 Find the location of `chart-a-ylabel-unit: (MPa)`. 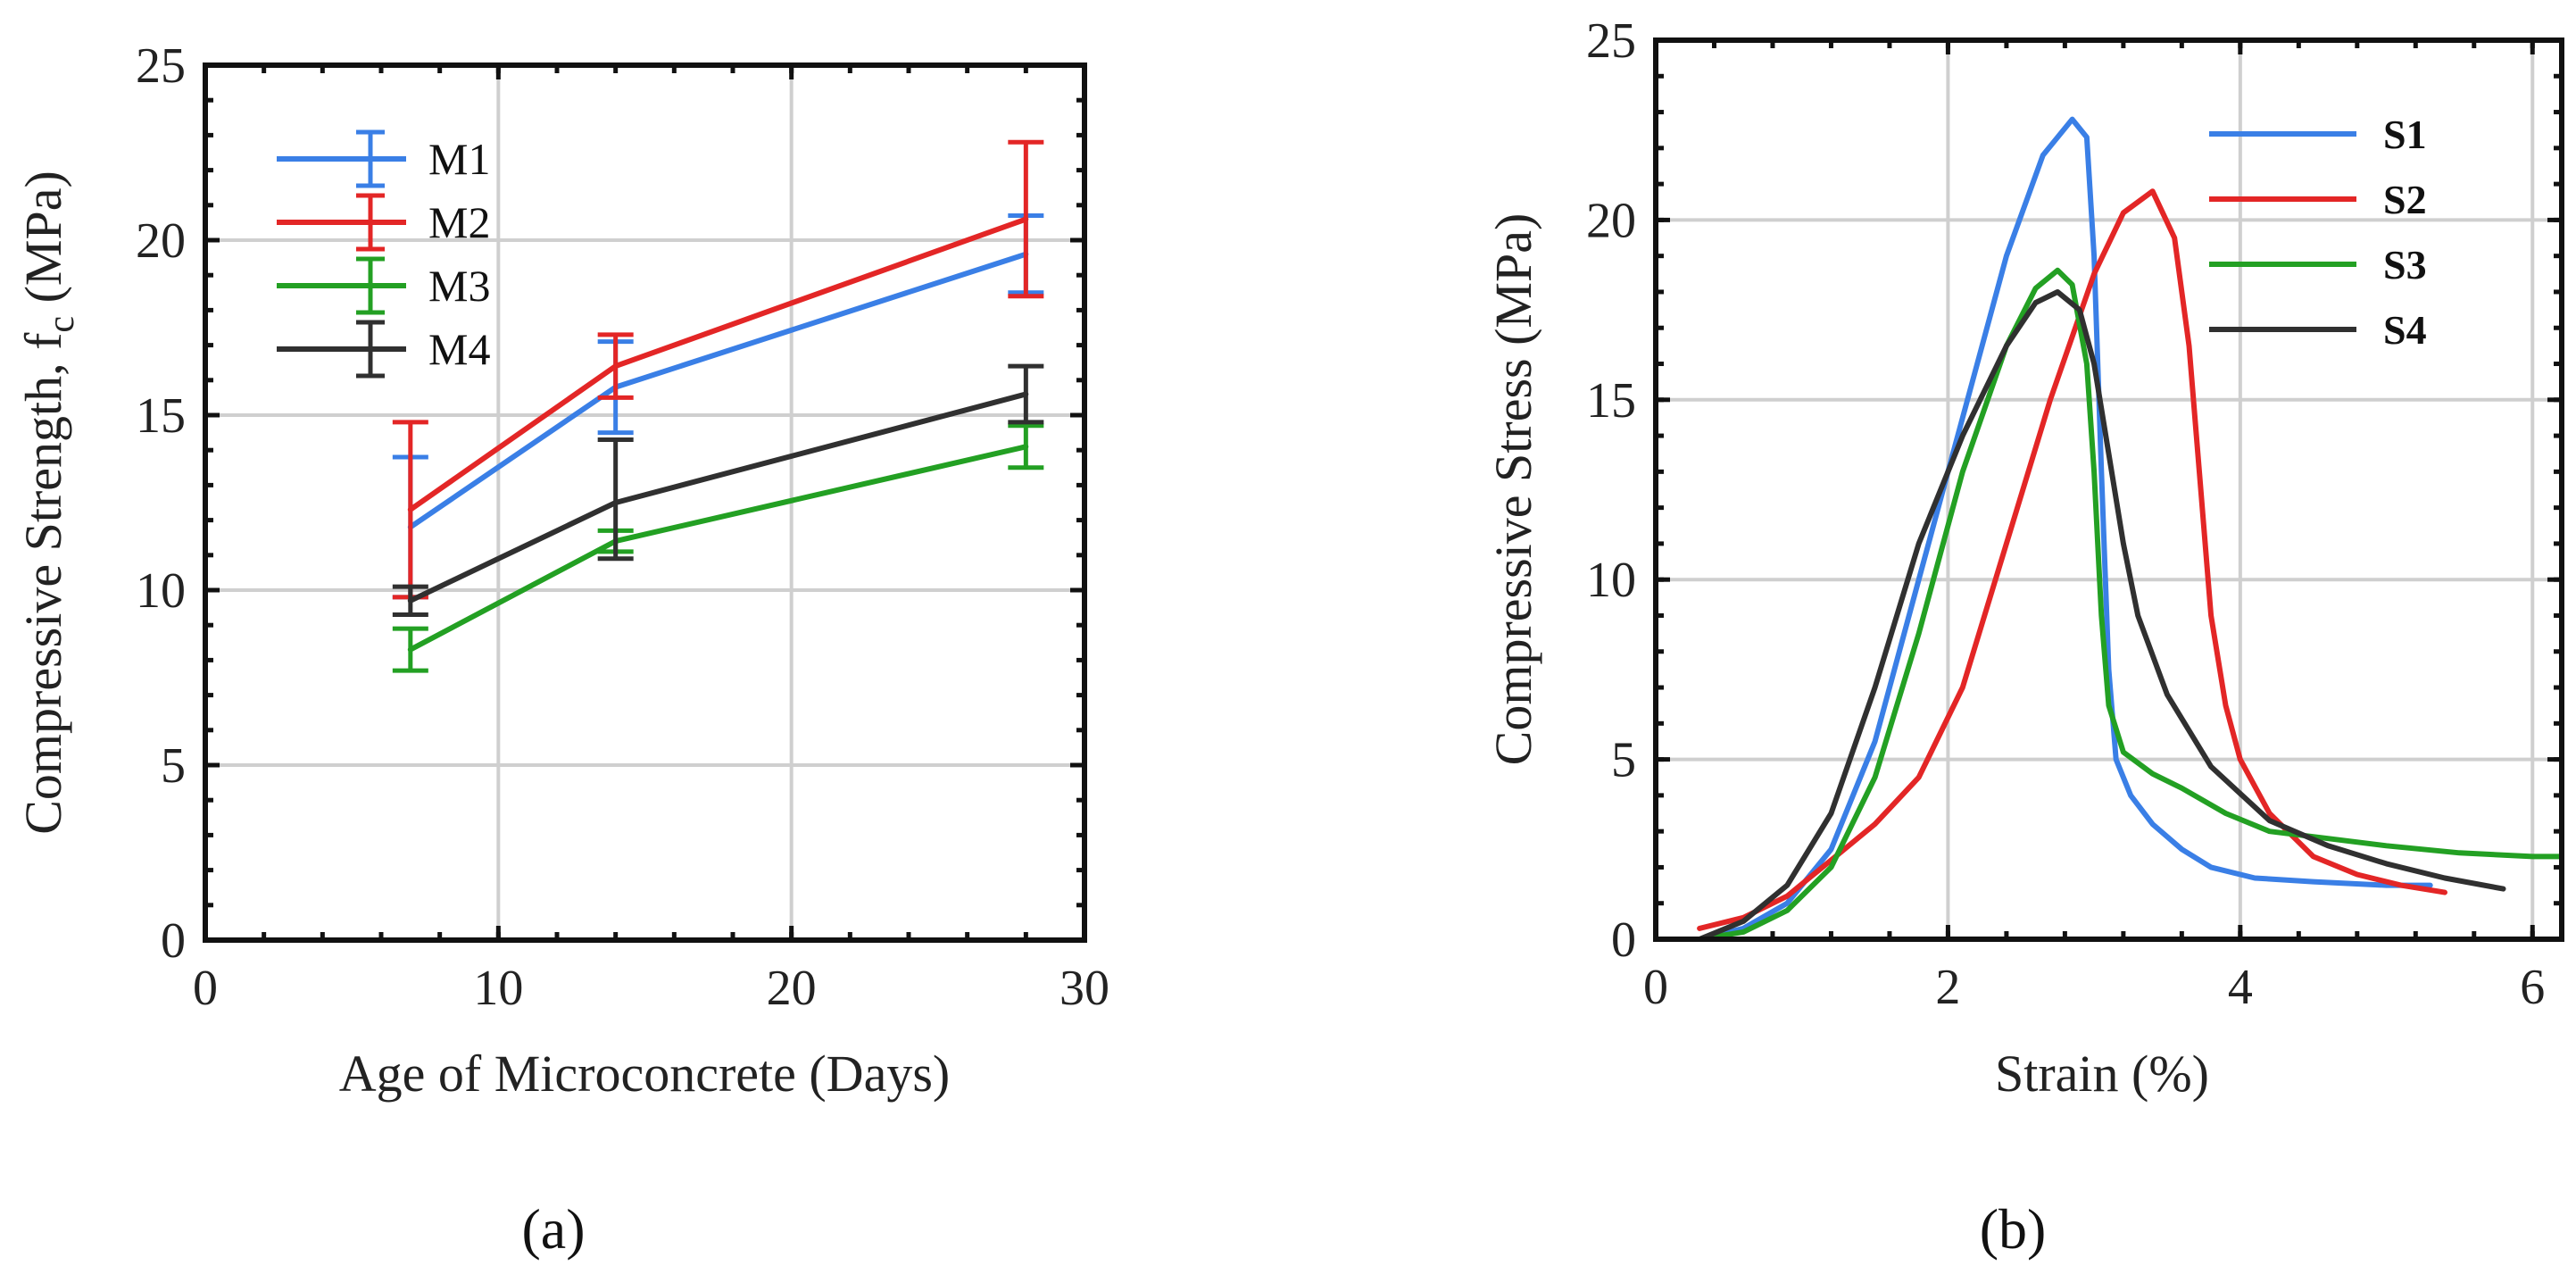

chart-a-ylabel-unit: (MPa) is located at coordinates (43, 243).